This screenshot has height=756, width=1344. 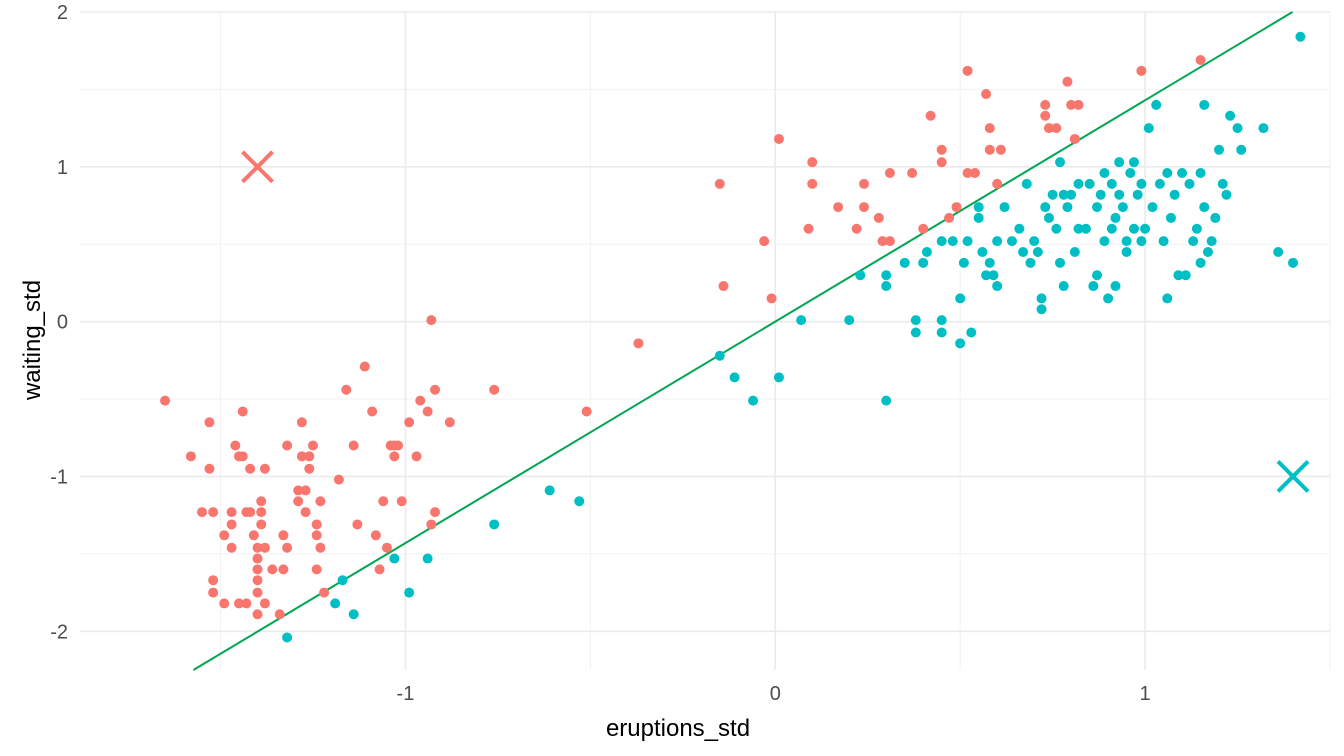 I want to click on x-axis-title: eruptions_std, so click(x=678, y=728).